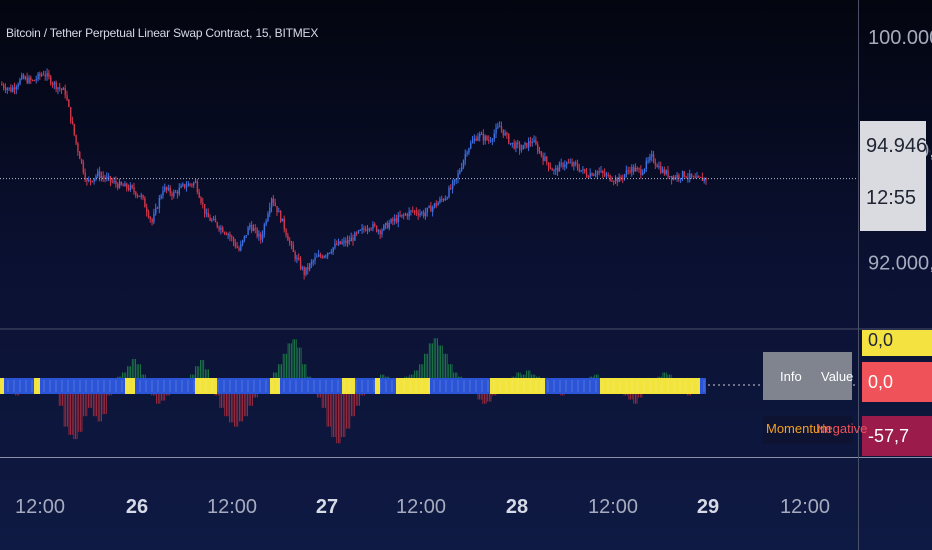 The image size is (932, 550). Describe the element at coordinates (897, 382) in the screenshot. I see `osc-badge-mid: 0,0` at that location.